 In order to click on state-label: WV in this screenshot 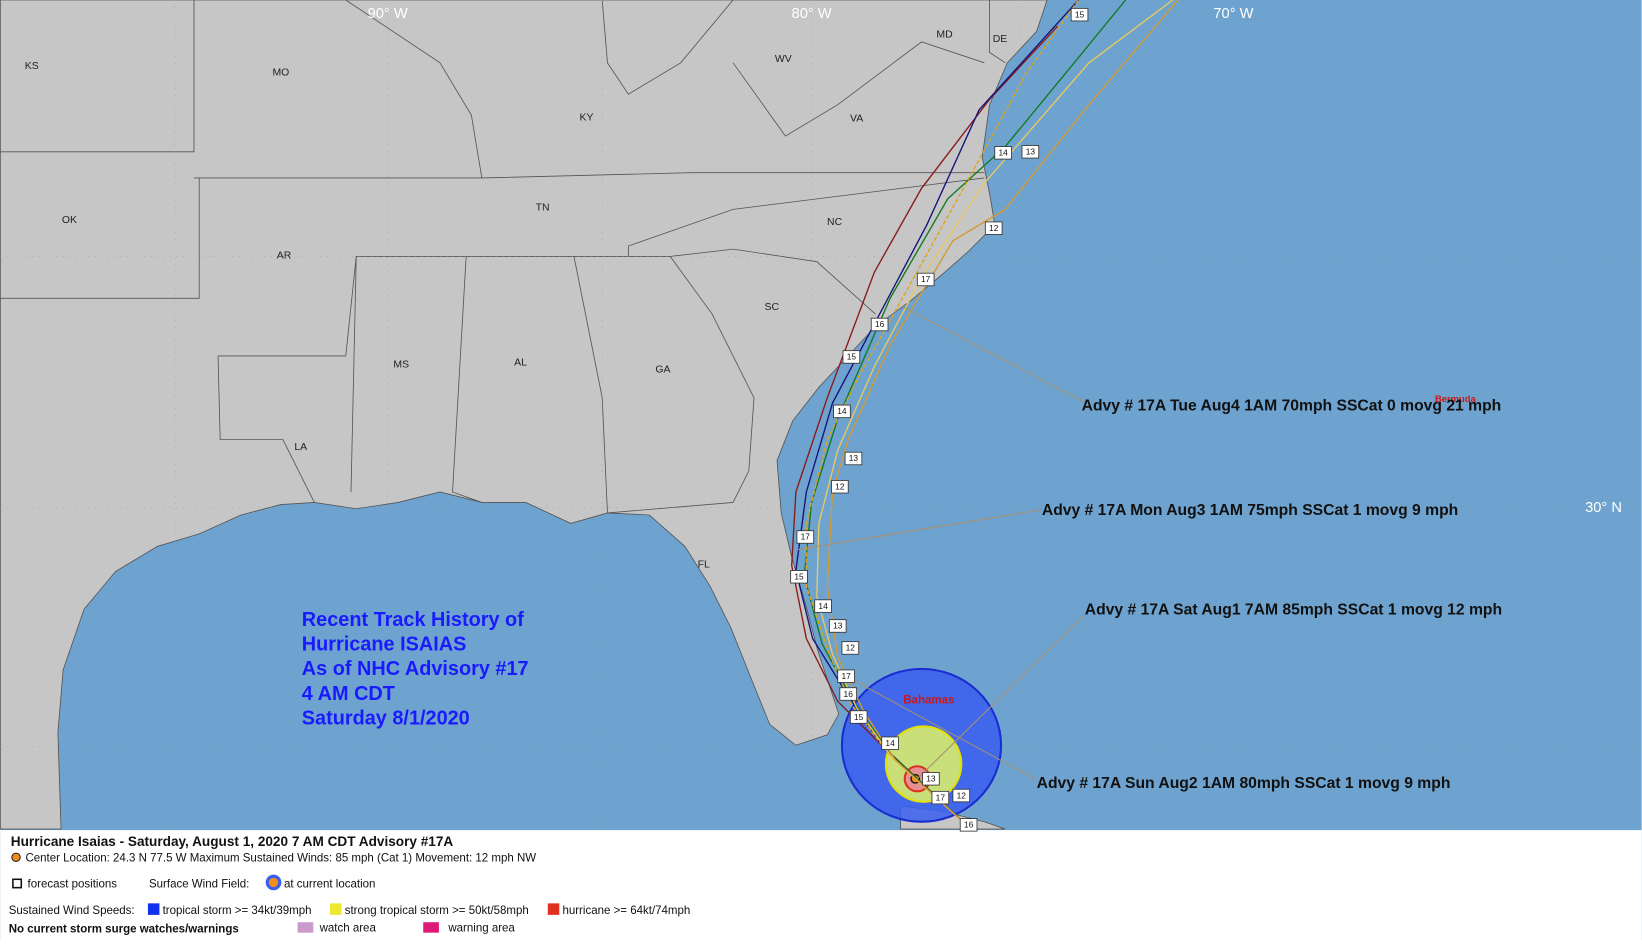, I will do `click(783, 59)`.